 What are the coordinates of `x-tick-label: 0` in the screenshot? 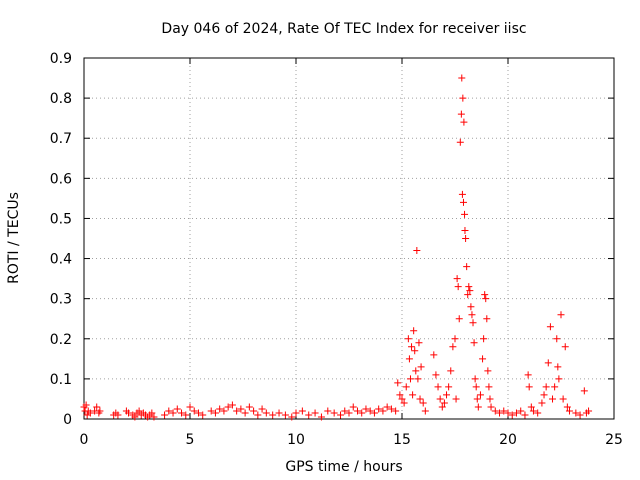 It's located at (84, 440).